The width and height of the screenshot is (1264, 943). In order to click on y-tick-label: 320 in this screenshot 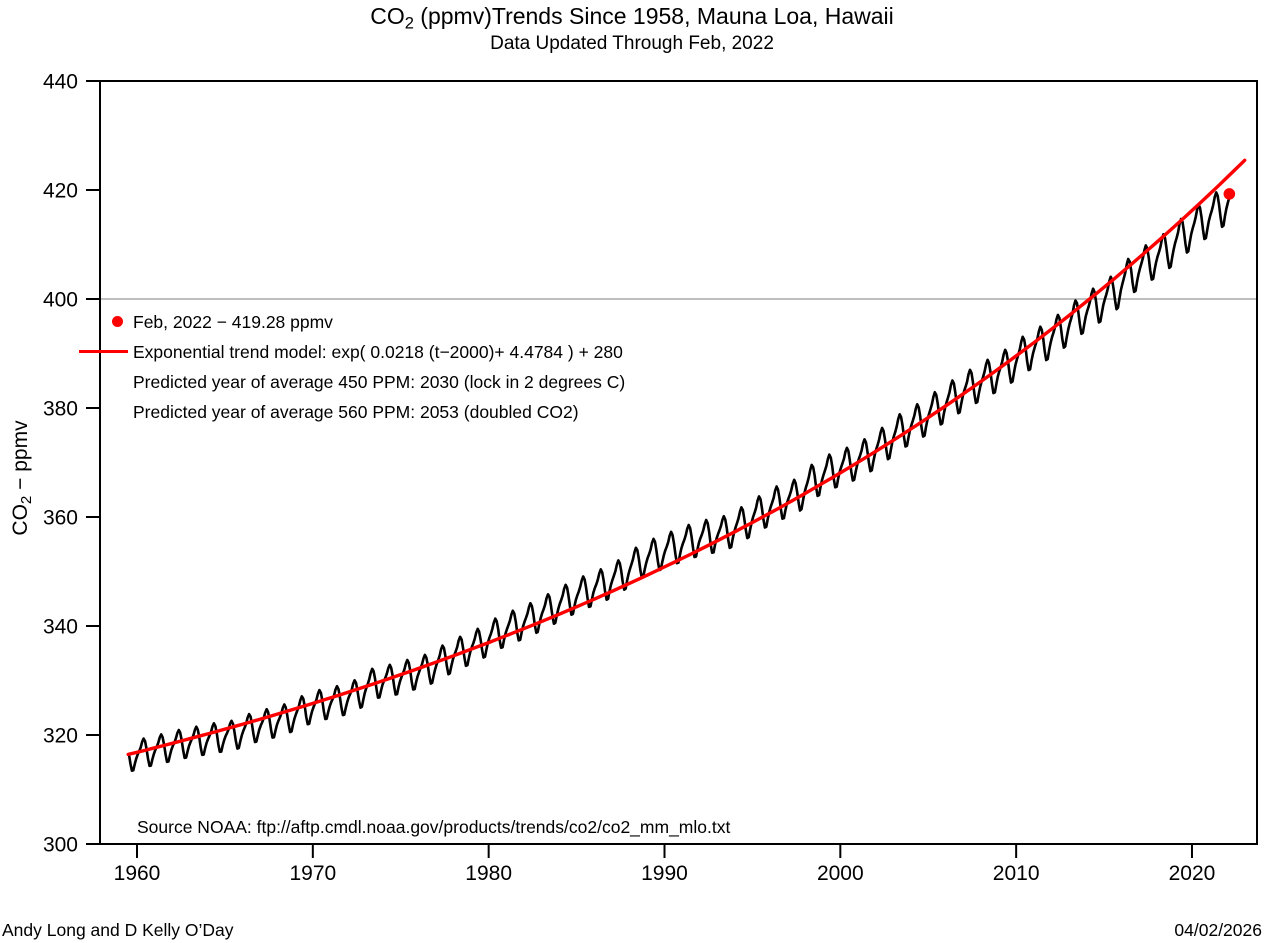, I will do `click(60, 736)`.